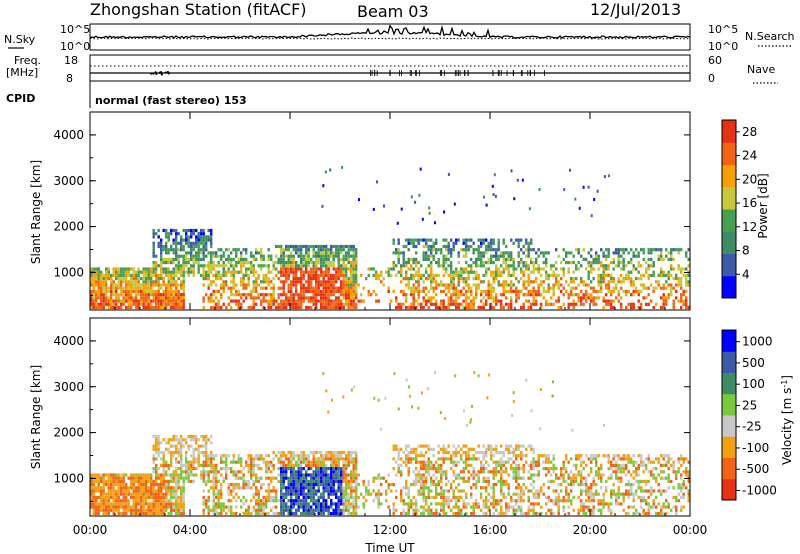  What do you see at coordinates (69, 78) in the screenshot?
I see `freq-left-tick-bottom: 8` at bounding box center [69, 78].